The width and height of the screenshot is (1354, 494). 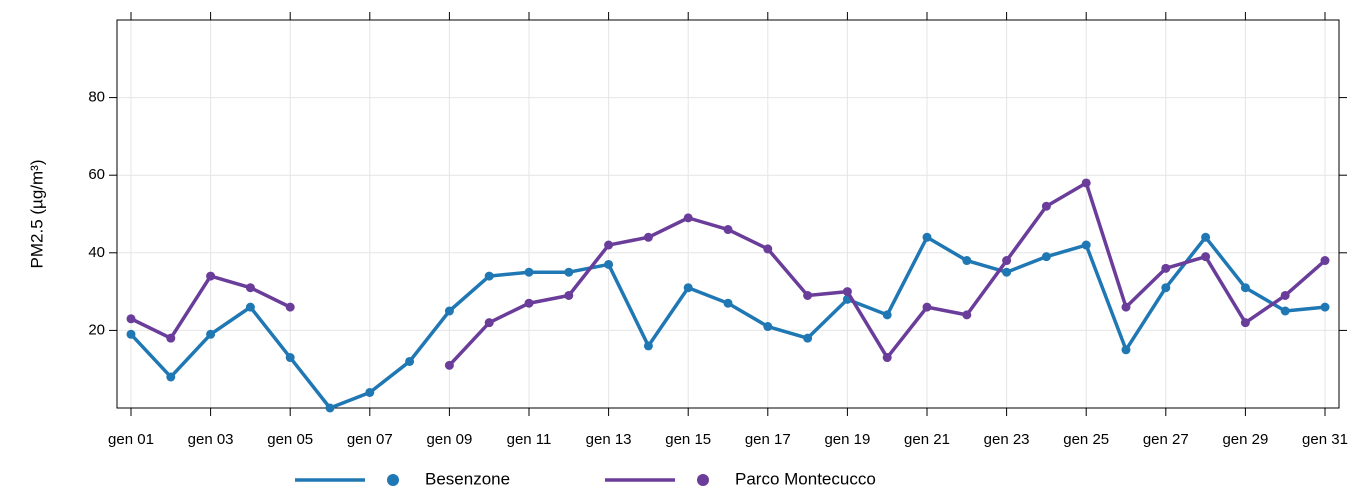 I want to click on x-tick-label: gen 29, so click(x=1245, y=439).